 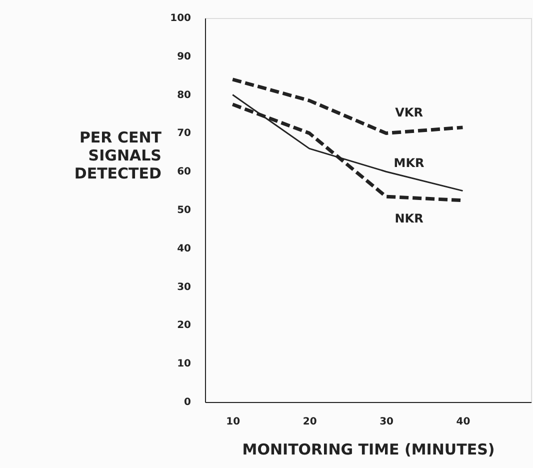 What do you see at coordinates (233, 422) in the screenshot?
I see `x-tick-label: 10` at bounding box center [233, 422].